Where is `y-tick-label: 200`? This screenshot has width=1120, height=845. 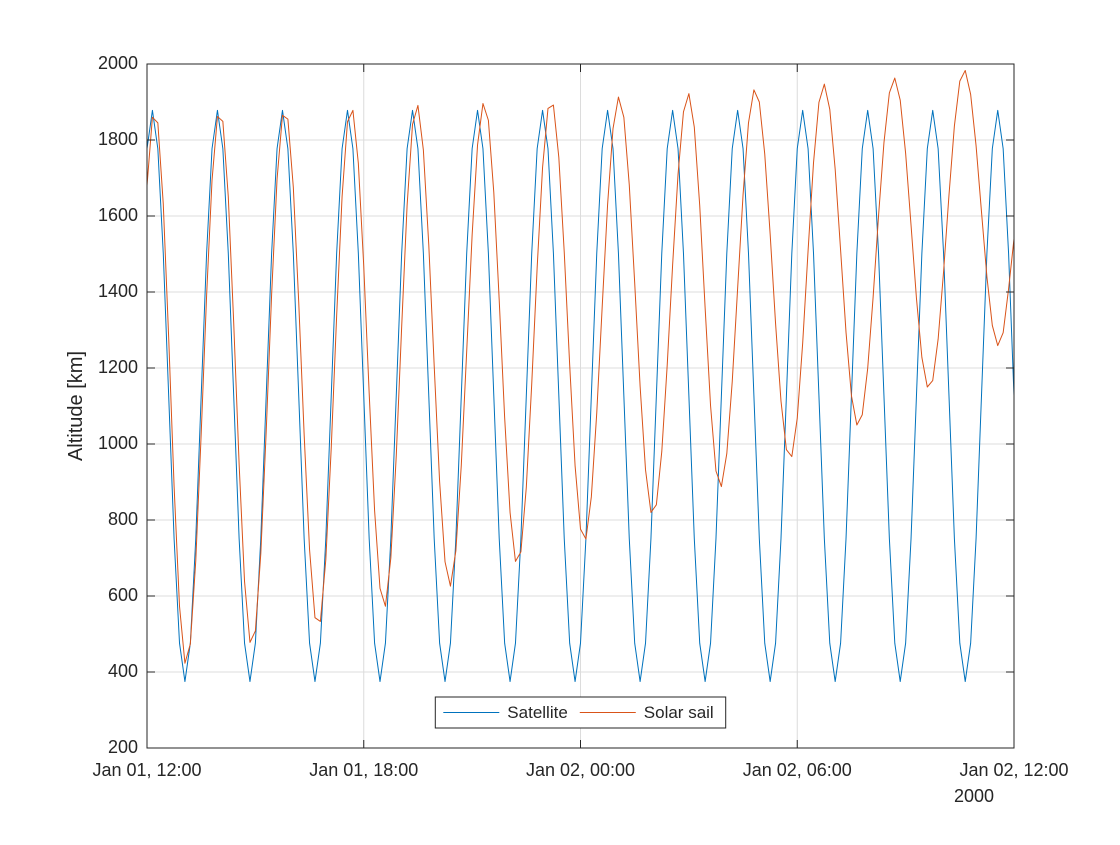
y-tick-label: 200 is located at coordinates (123, 747).